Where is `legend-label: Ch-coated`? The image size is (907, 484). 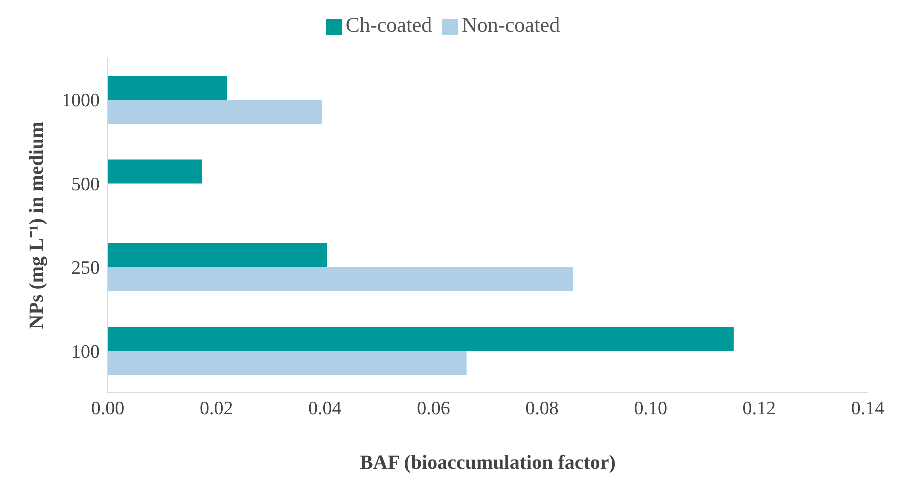
legend-label: Ch-coated is located at coordinates (389, 25).